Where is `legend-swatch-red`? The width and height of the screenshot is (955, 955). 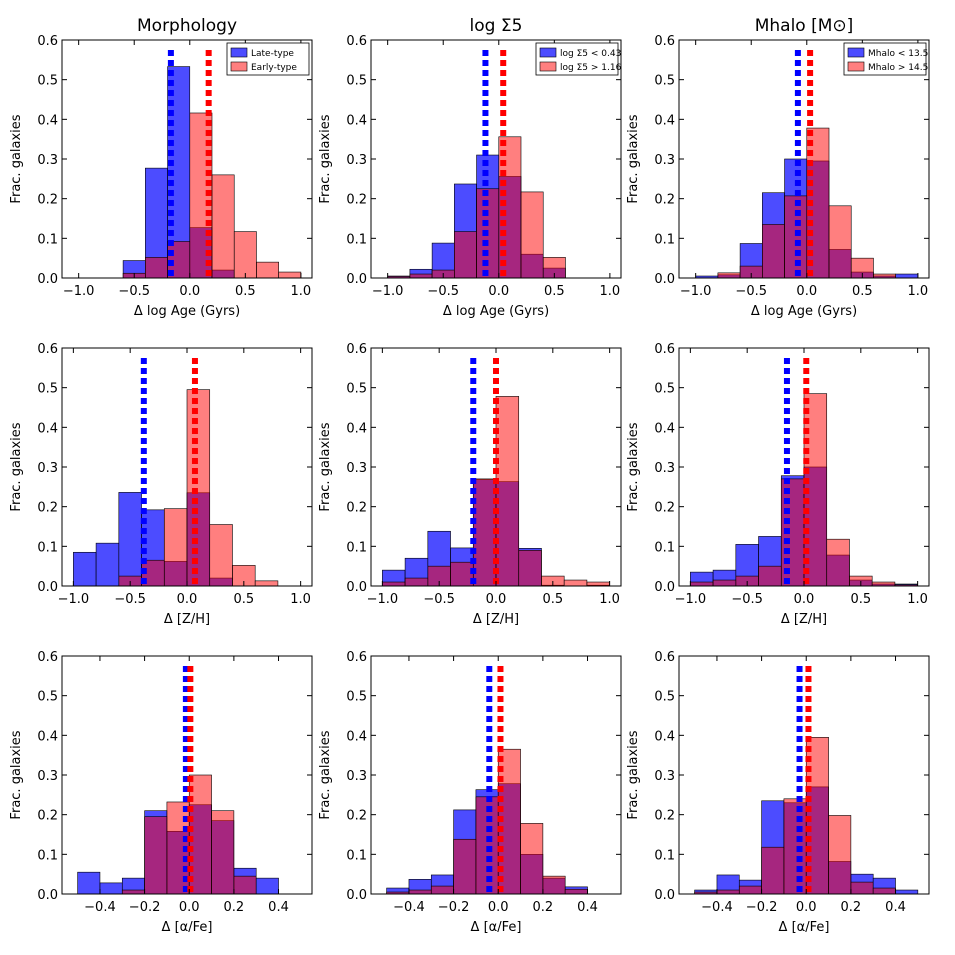 legend-swatch-red is located at coordinates (239, 66).